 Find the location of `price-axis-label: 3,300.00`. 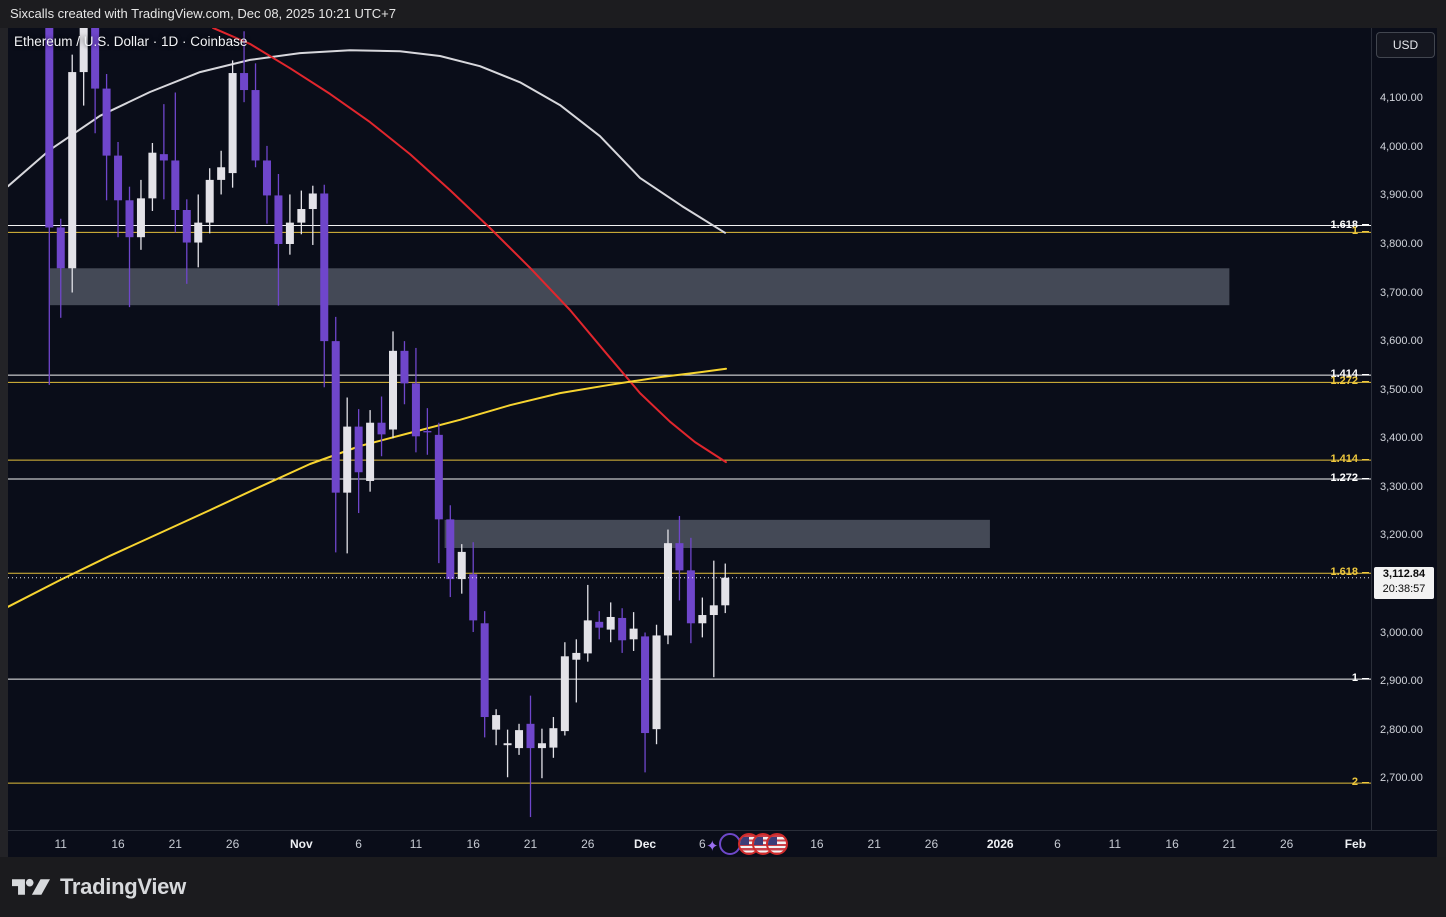

price-axis-label: 3,300.00 is located at coordinates (1401, 486).